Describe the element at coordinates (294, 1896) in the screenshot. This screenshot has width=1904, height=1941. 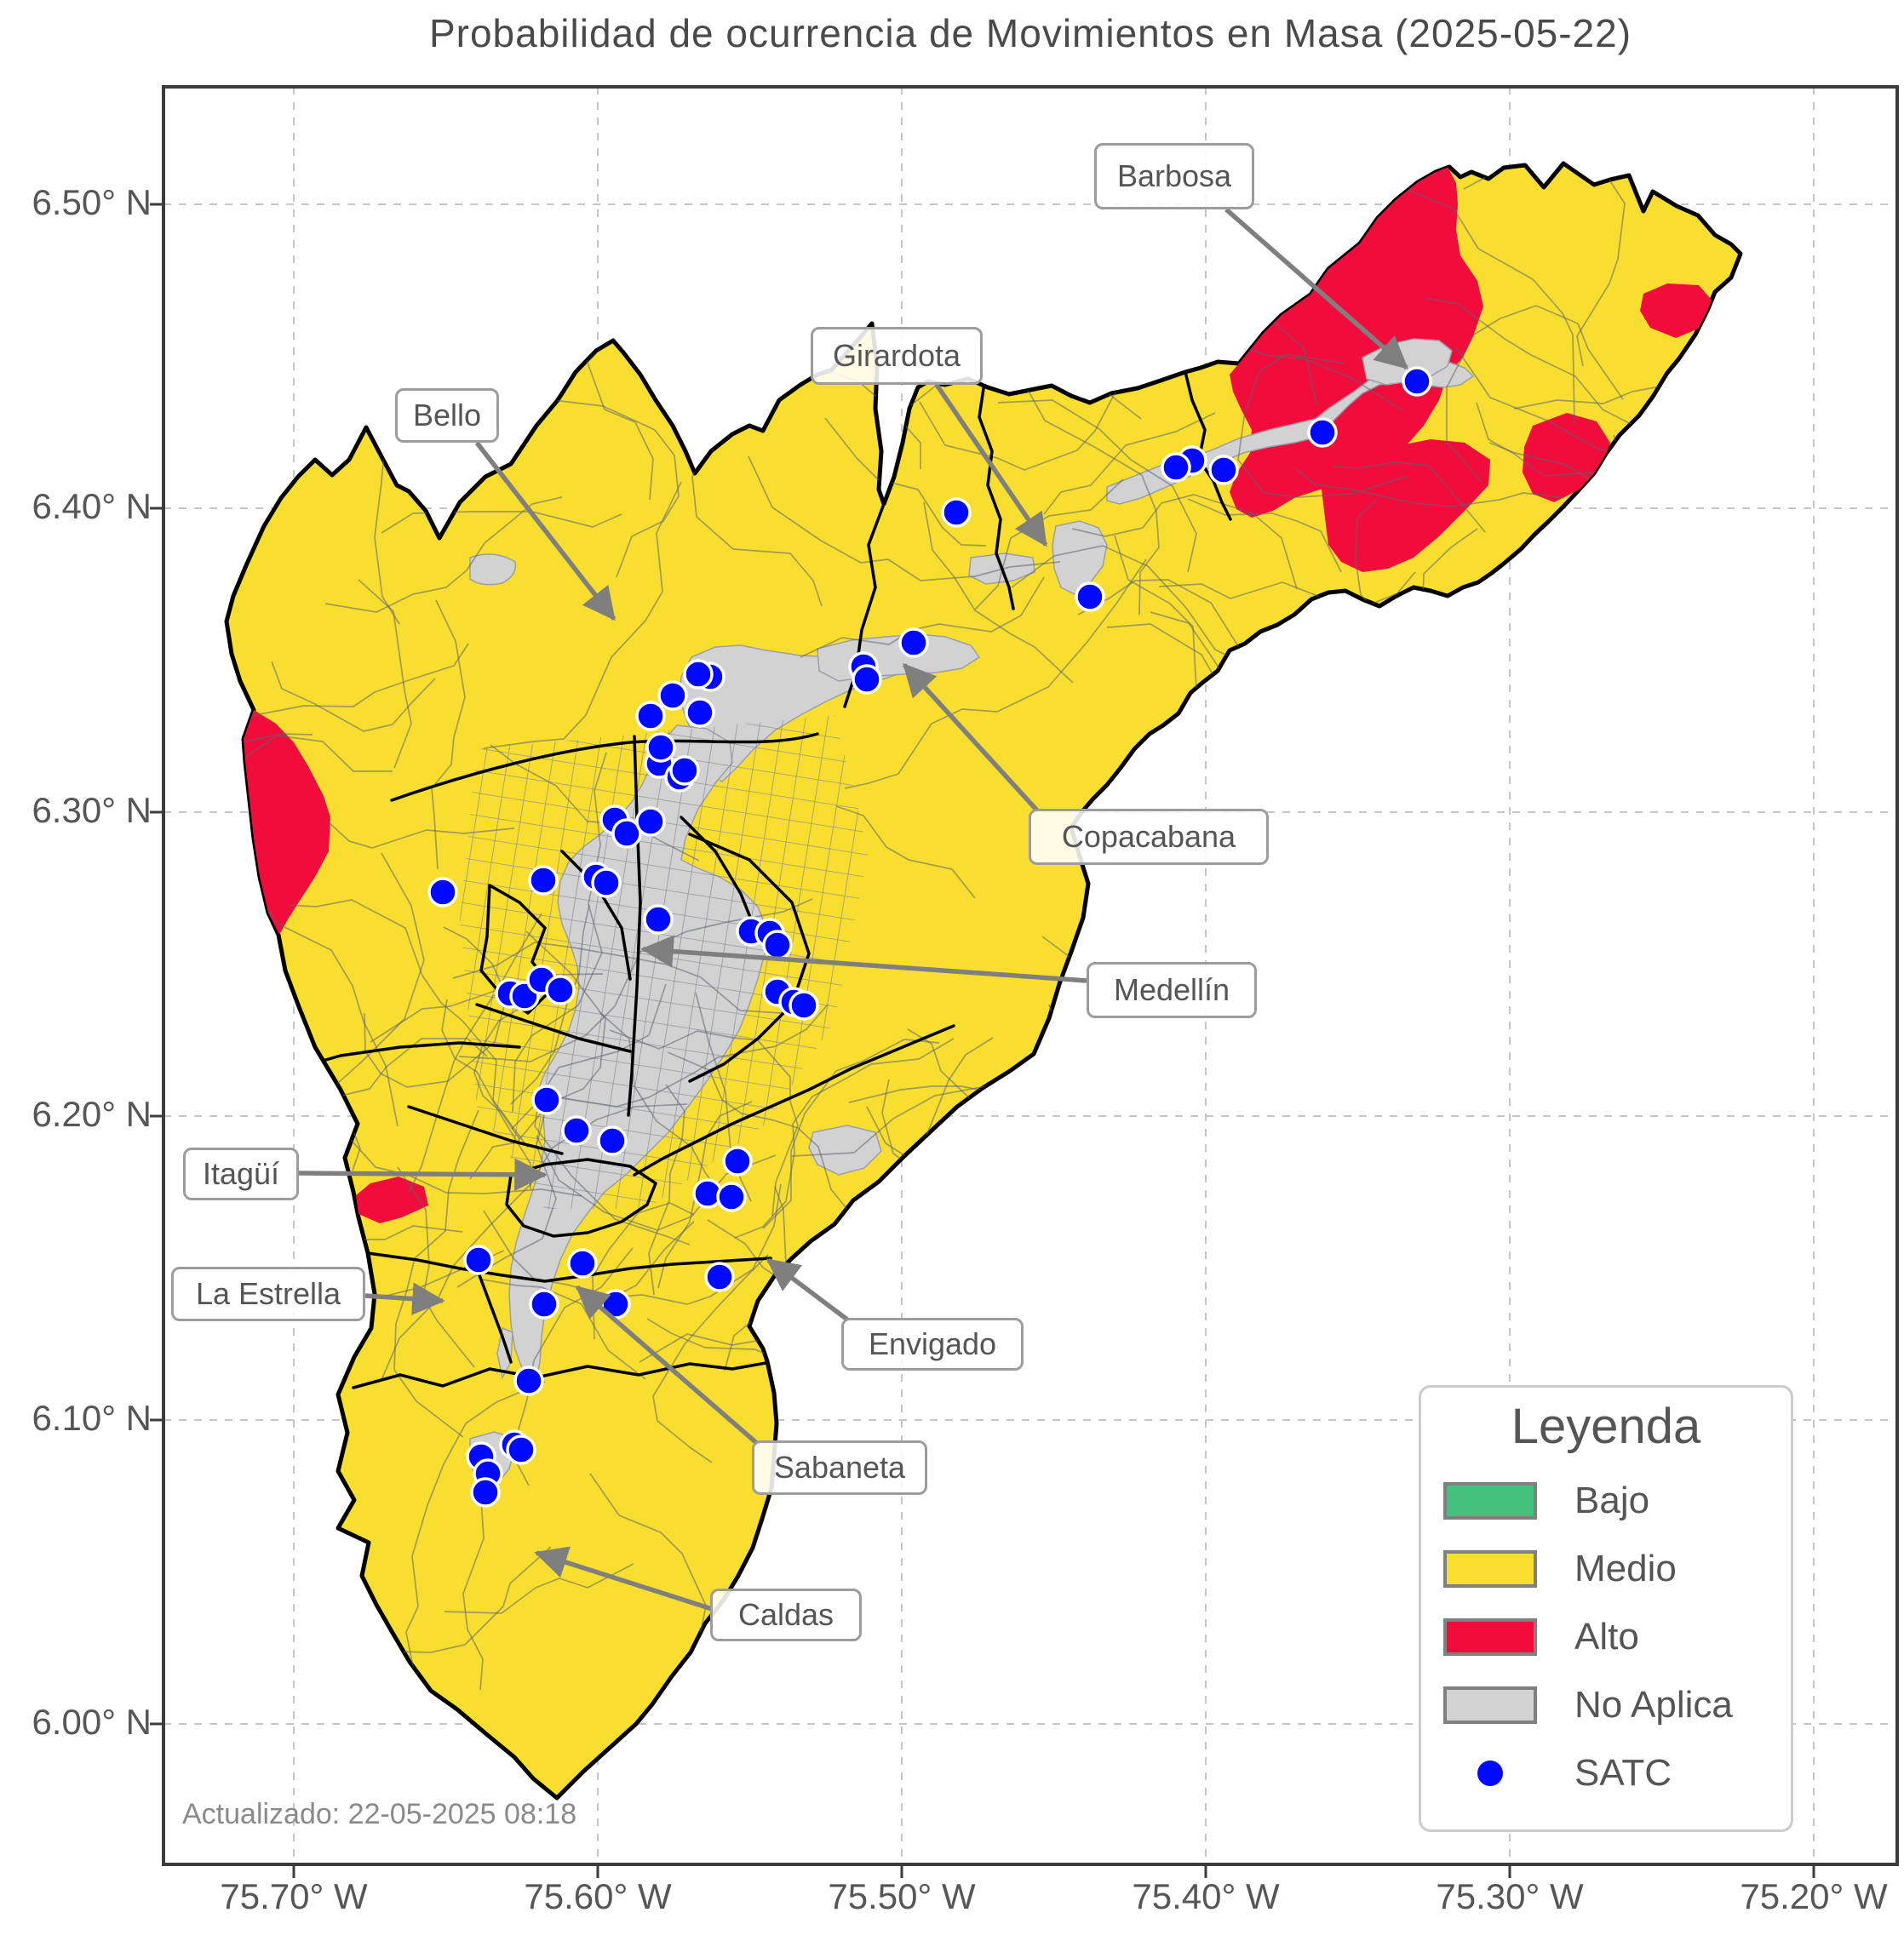
I see `x-tick-label: 75.70° W` at that location.